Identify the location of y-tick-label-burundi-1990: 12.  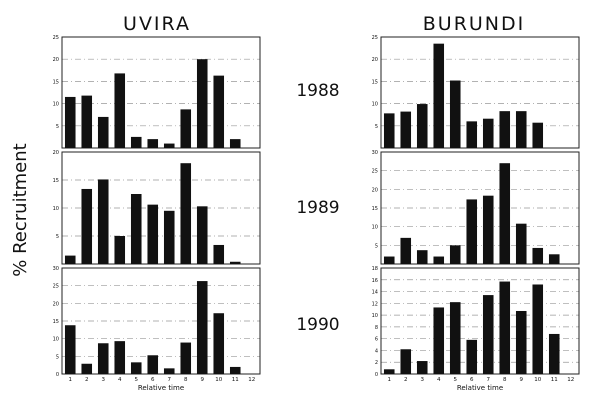
(375, 304).